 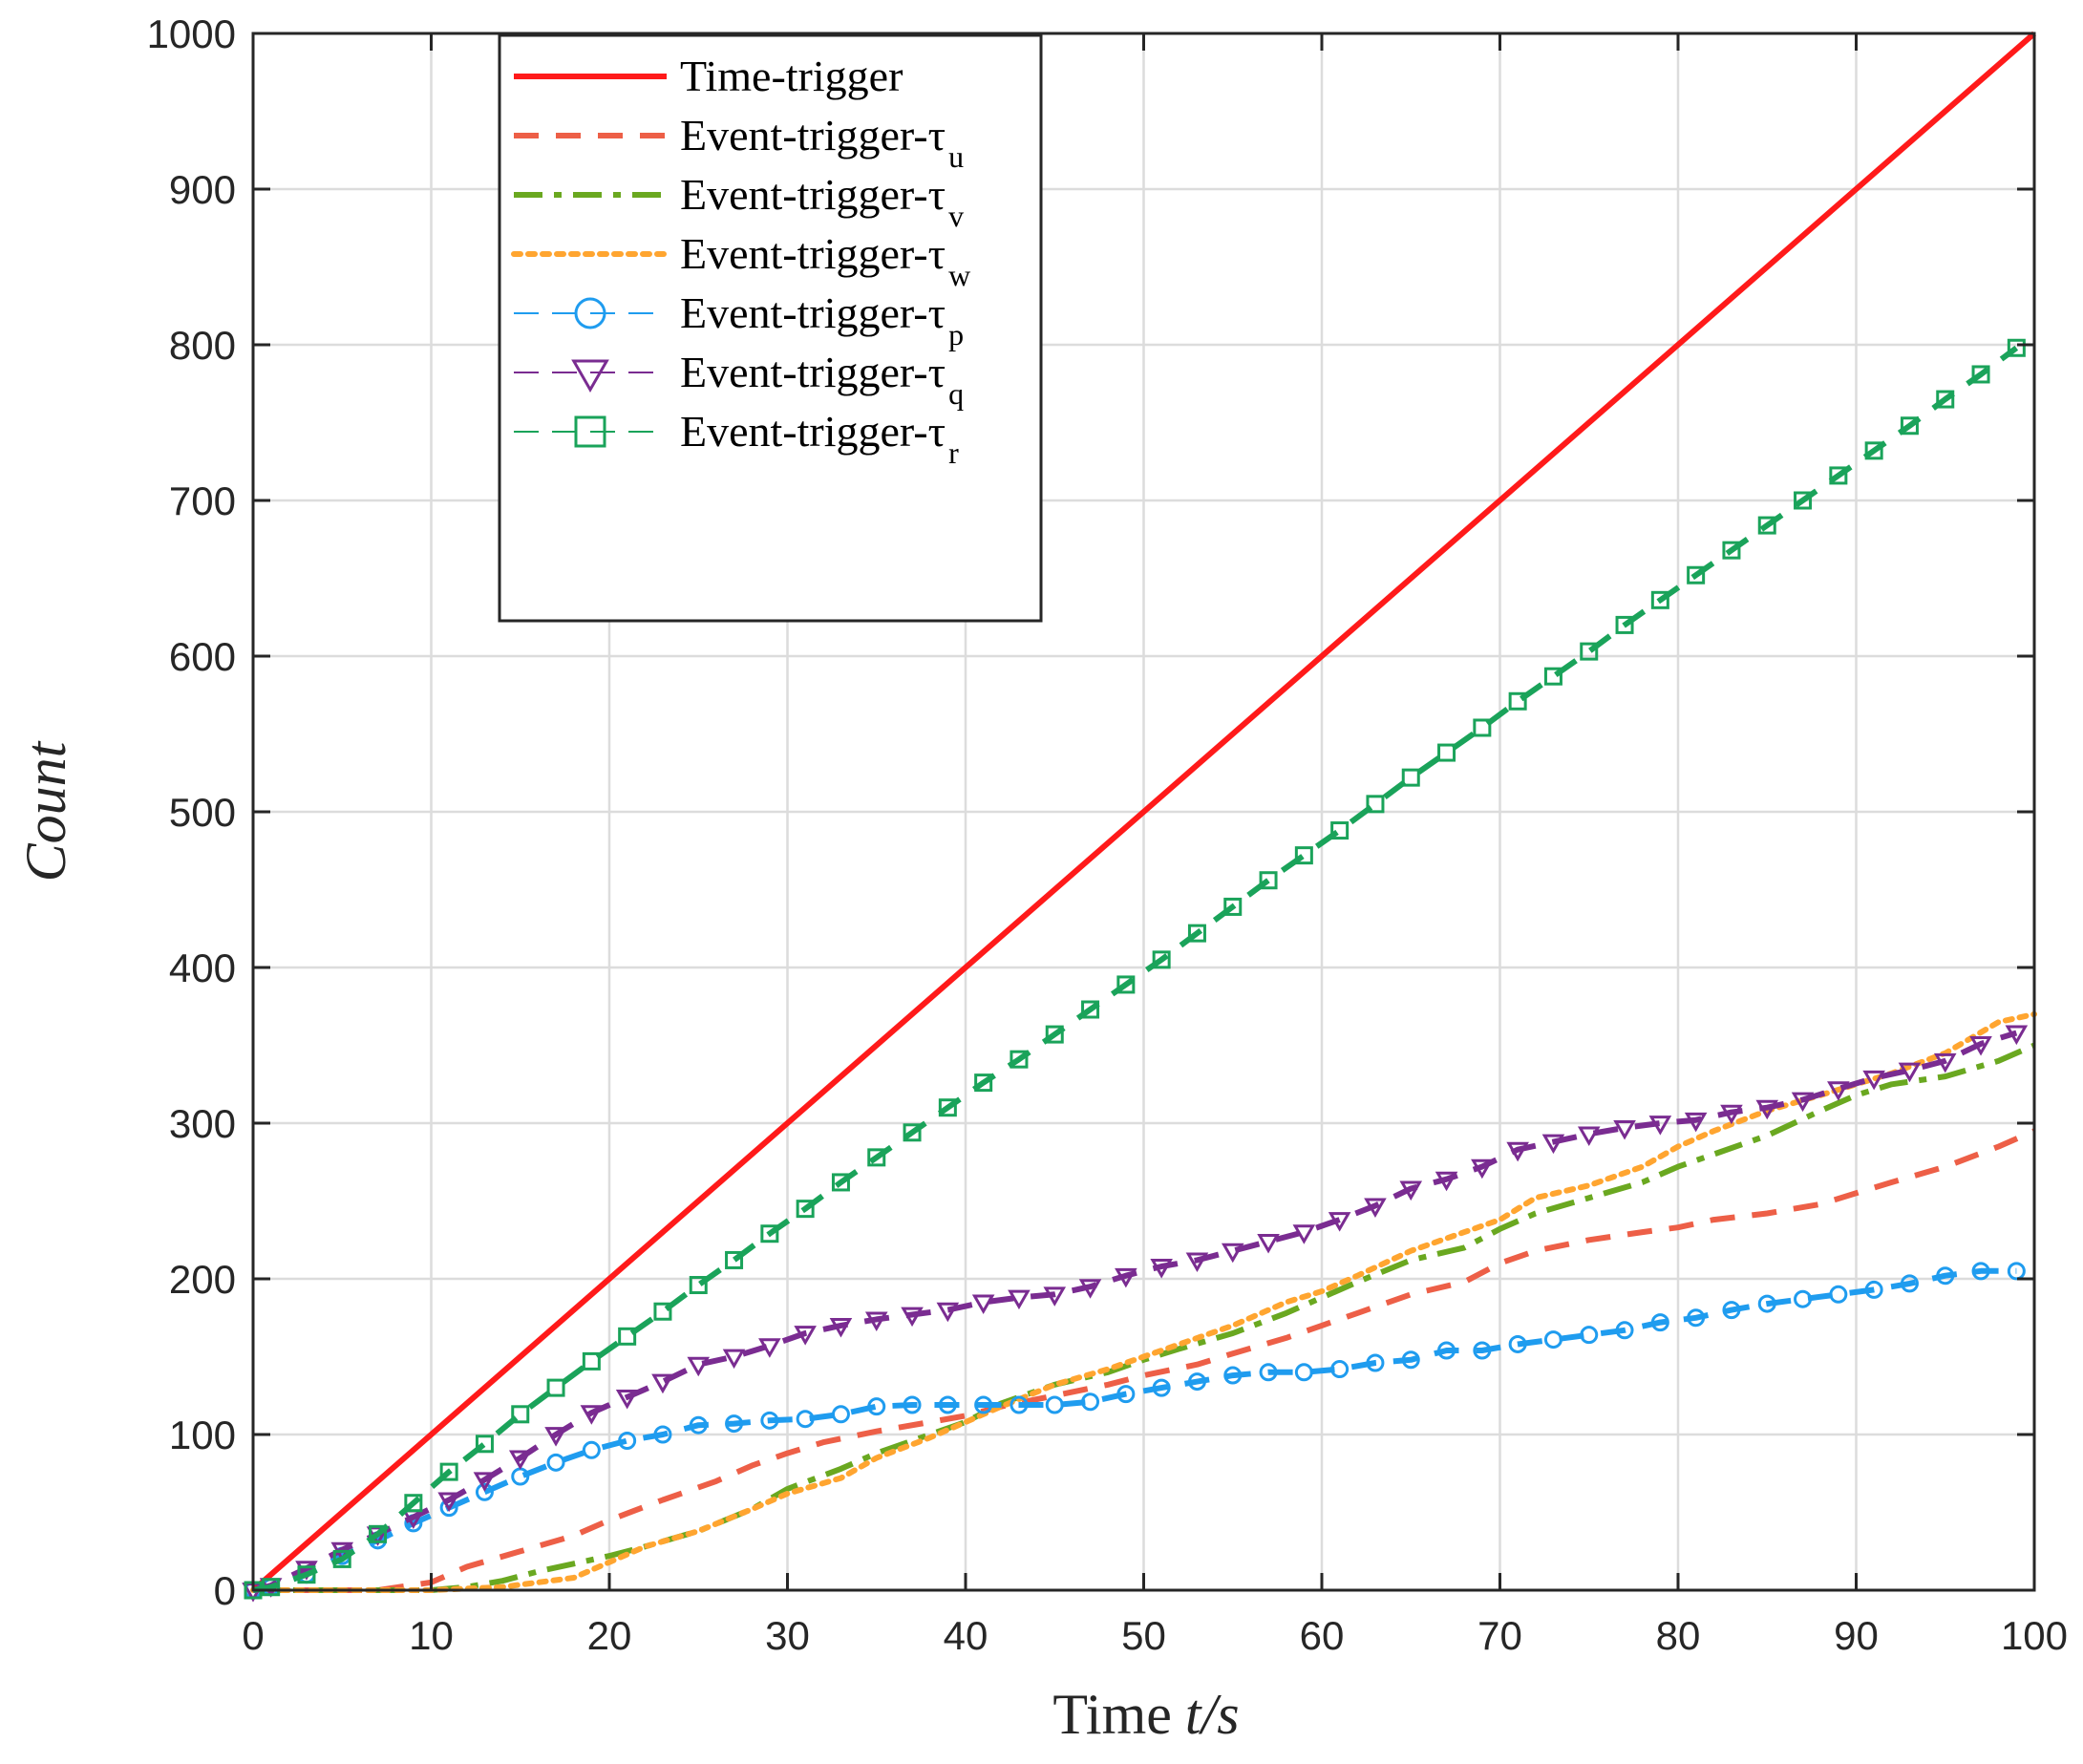 I want to click on x-tick-label: 60, so click(x=1322, y=1635).